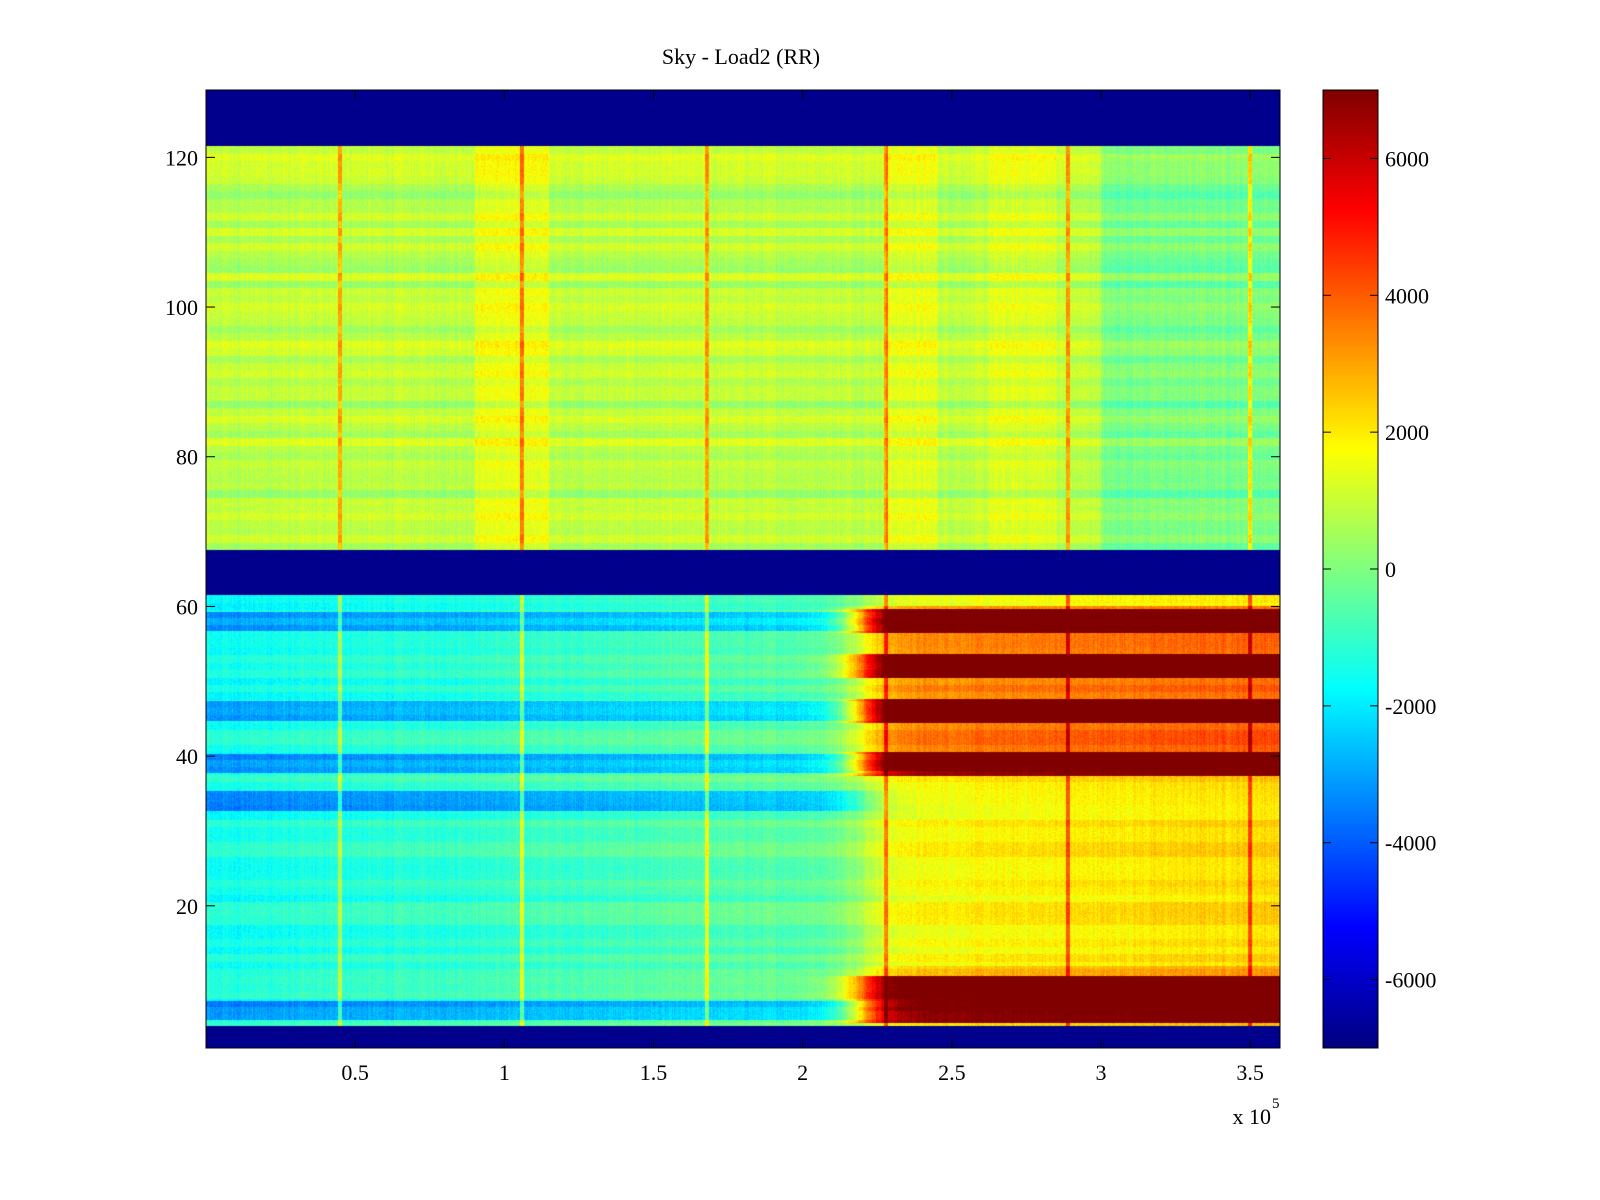  What do you see at coordinates (504, 1072) in the screenshot?
I see `x-tick-label: 1` at bounding box center [504, 1072].